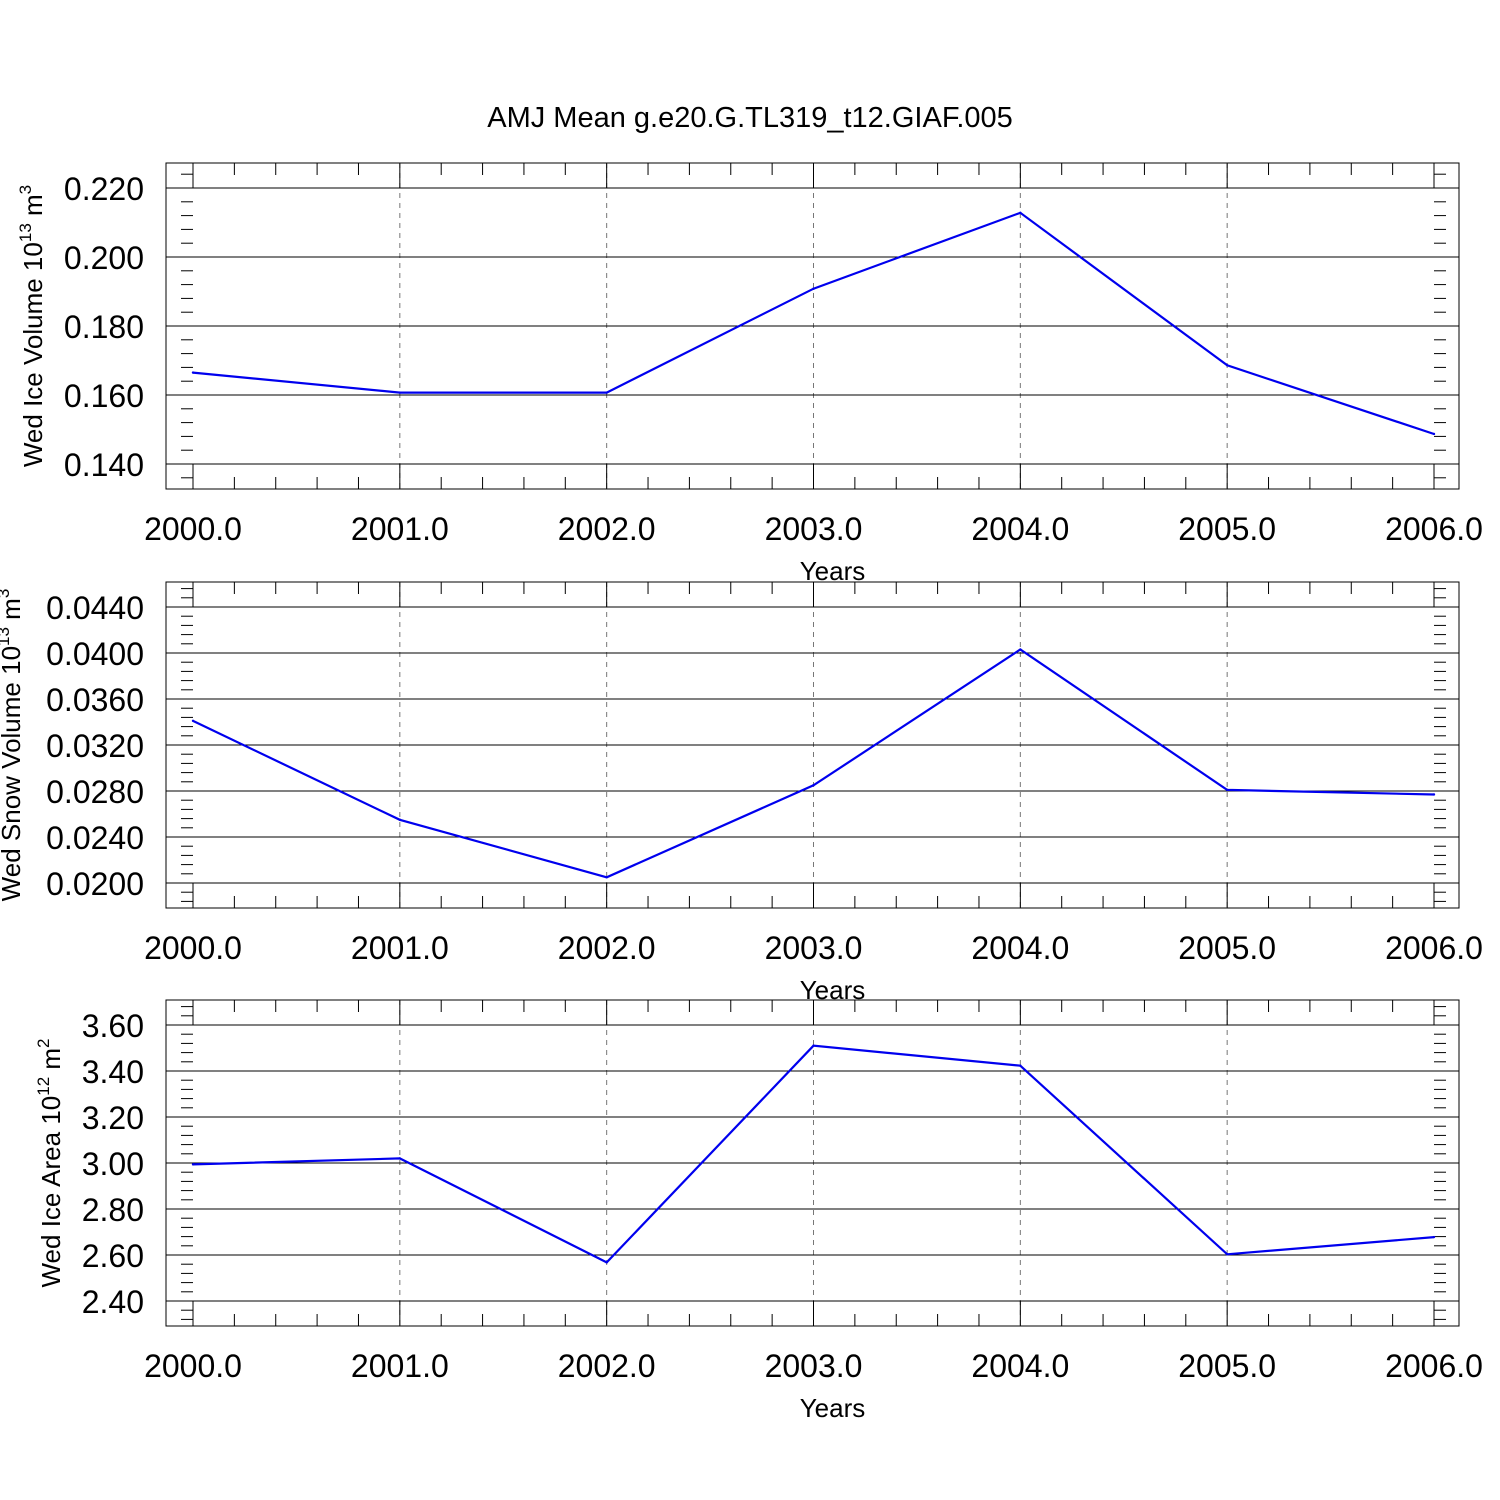  I want to click on y-tick-label: 0.220, so click(104, 189).